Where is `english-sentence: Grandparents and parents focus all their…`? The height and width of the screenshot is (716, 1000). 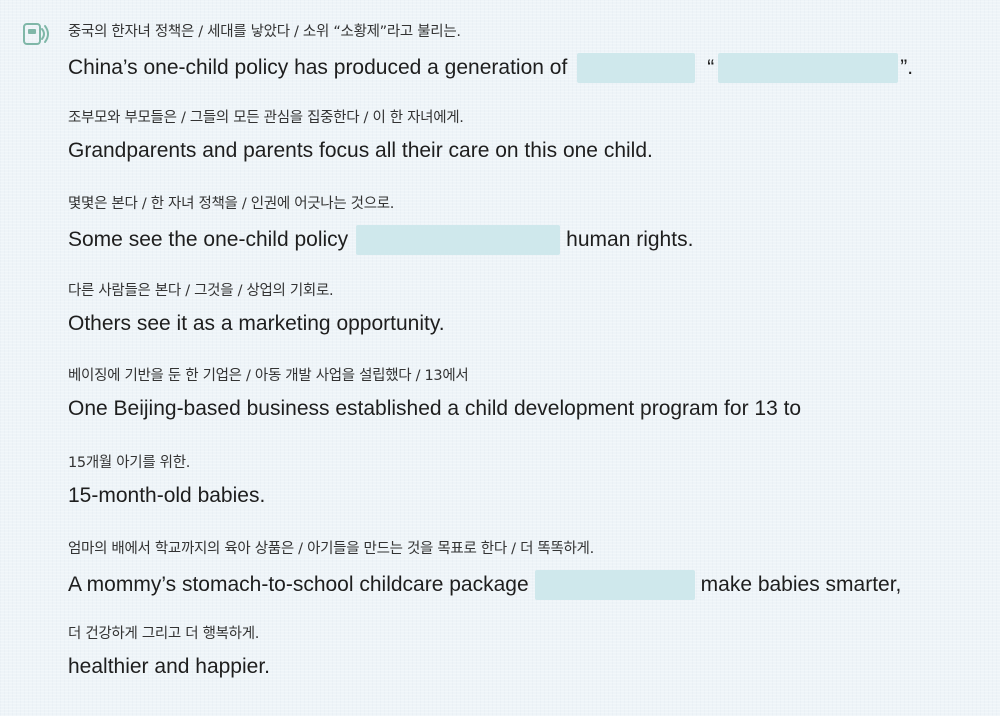 english-sentence: Grandparents and parents focus all their… is located at coordinates (360, 150).